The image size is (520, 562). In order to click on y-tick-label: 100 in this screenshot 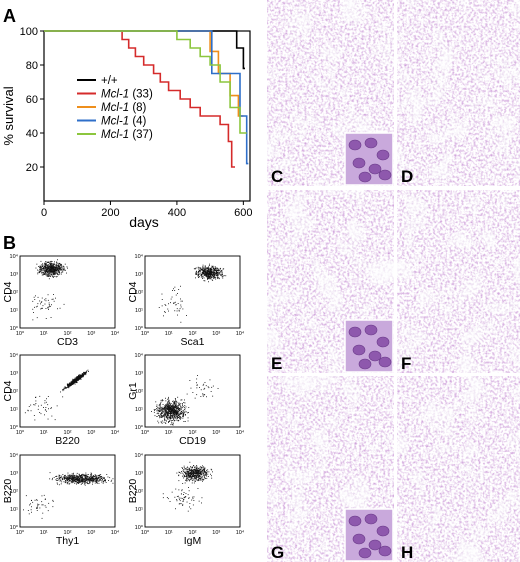, I will do `click(29, 32)`.